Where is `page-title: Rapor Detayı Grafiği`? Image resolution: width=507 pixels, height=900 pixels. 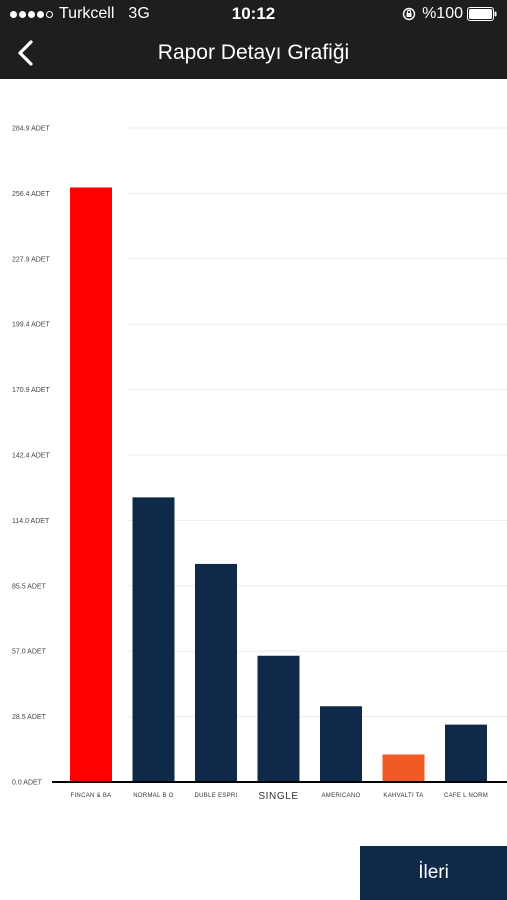
page-title: Rapor Detayı Grafiği is located at coordinates (253, 52).